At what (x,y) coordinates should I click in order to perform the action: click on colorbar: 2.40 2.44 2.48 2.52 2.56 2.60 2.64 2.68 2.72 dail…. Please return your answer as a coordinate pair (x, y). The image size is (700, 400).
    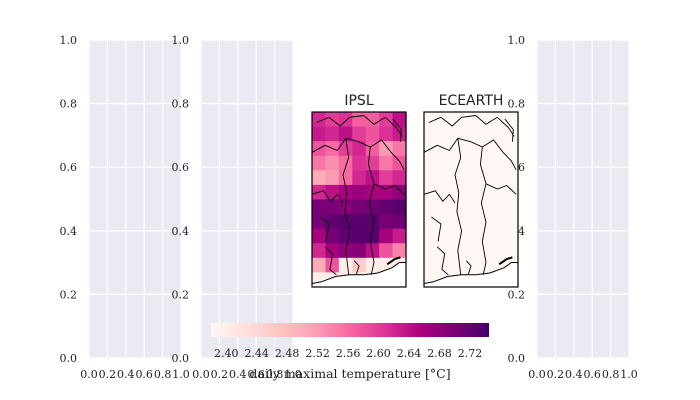
    Looking at the image, I should click on (350, 352).